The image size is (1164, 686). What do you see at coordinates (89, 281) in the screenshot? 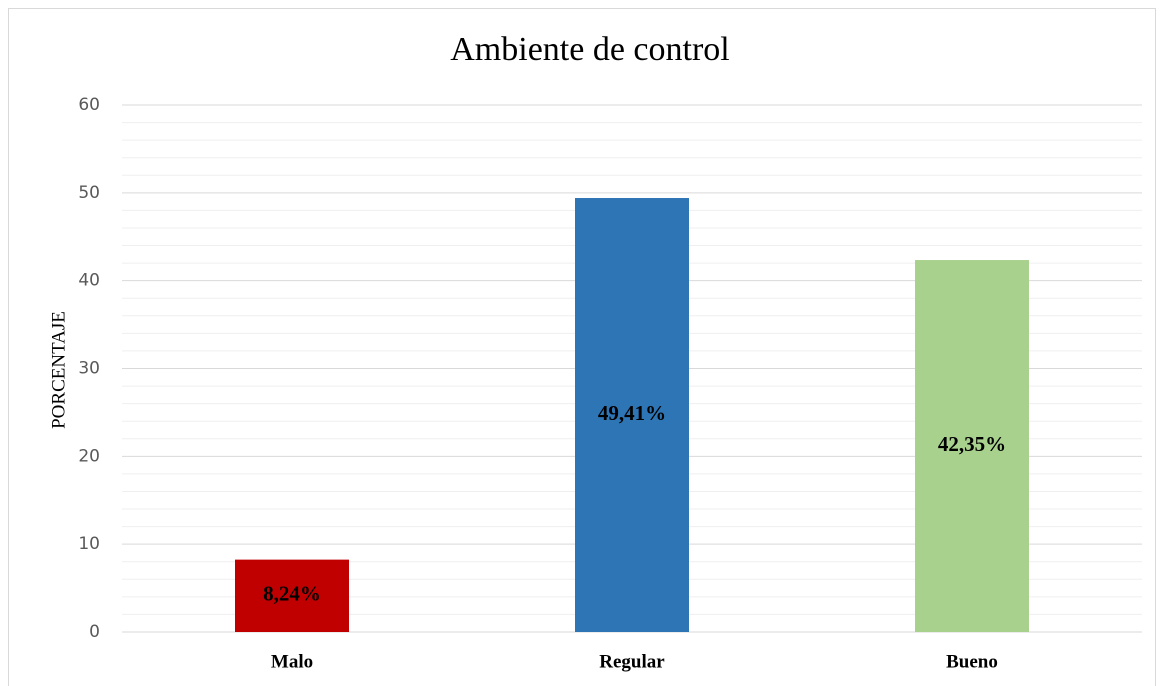
I see `y-tick-label: 40` at bounding box center [89, 281].